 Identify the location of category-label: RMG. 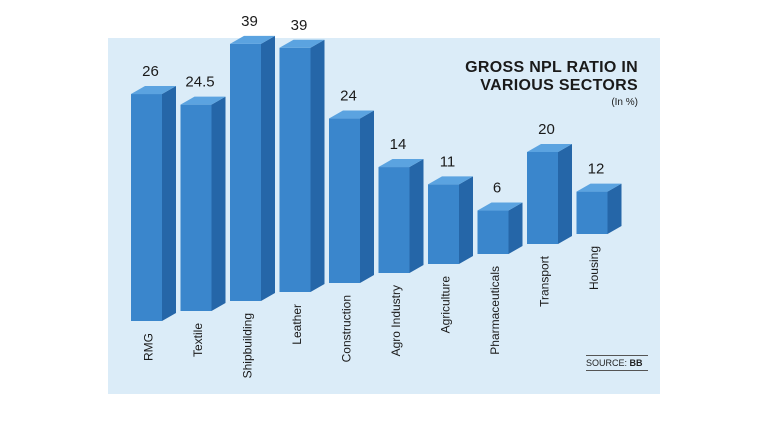
(149, 347).